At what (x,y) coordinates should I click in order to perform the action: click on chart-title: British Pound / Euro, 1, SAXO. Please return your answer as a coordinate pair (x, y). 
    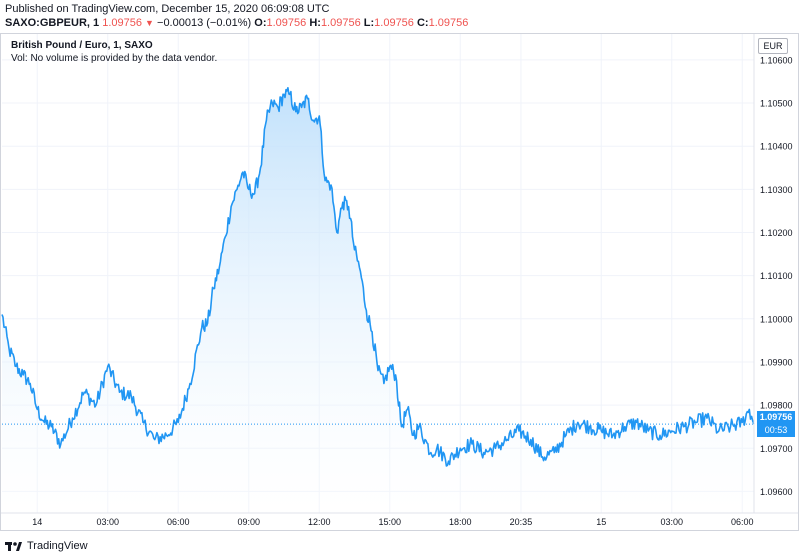
    Looking at the image, I should click on (82, 45).